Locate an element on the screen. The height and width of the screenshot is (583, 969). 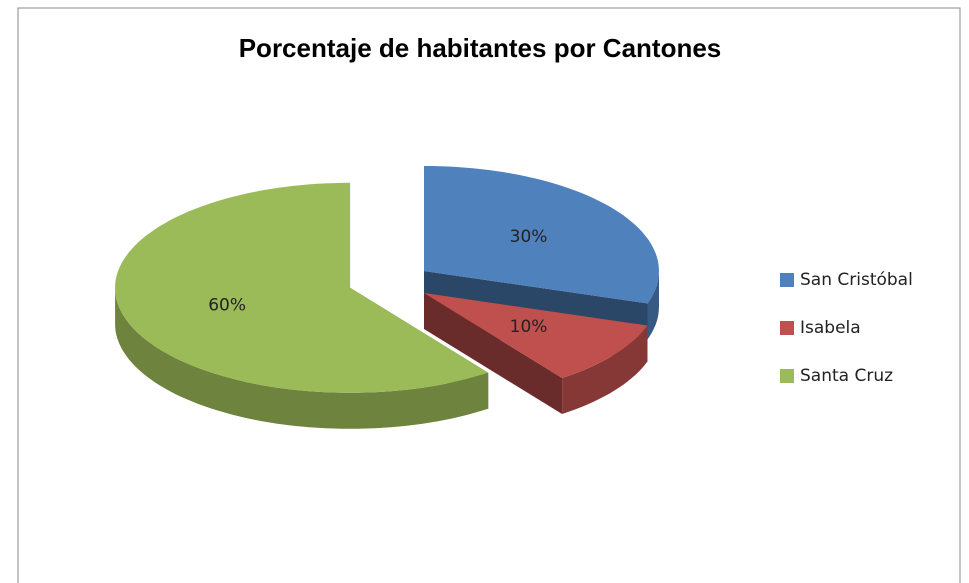
chart-title: Porcentaje de habitantes por Cantones is located at coordinates (480, 48).